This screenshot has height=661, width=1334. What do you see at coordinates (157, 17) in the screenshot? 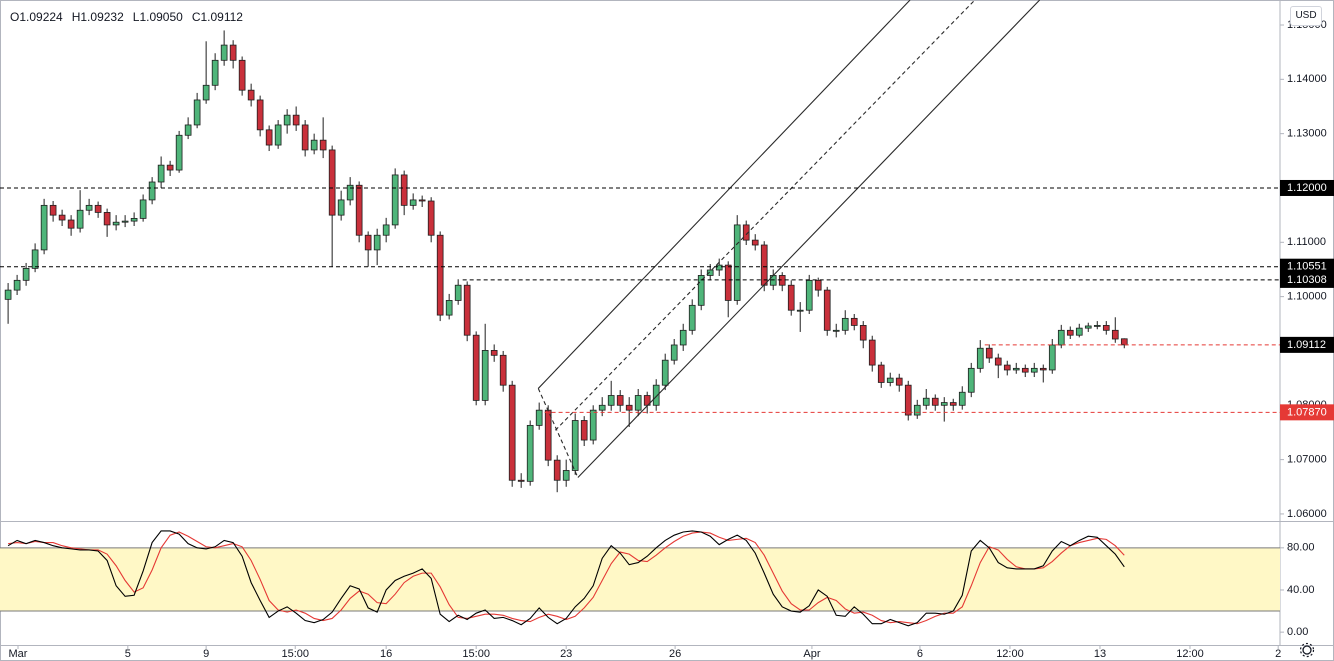
I see `low-text: L1.09050` at bounding box center [157, 17].